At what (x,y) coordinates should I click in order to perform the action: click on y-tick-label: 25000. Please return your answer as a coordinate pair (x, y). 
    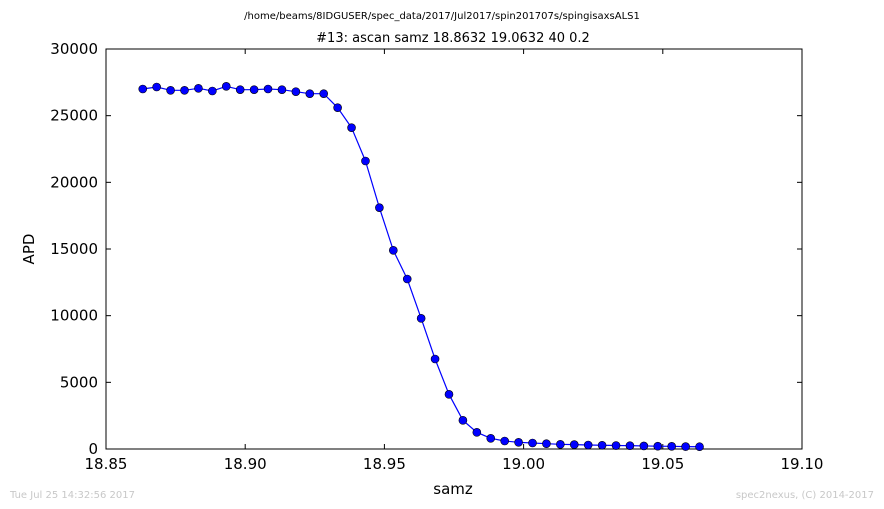
    Looking at the image, I should click on (74, 116).